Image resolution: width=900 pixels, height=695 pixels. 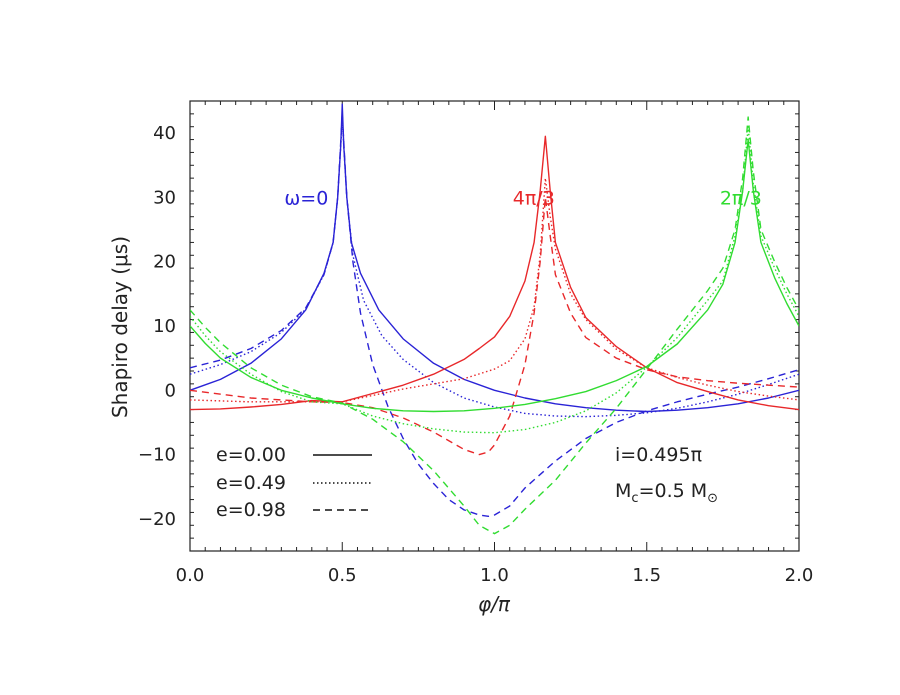 I want to click on x-tick-label: 0.5, so click(x=342, y=575).